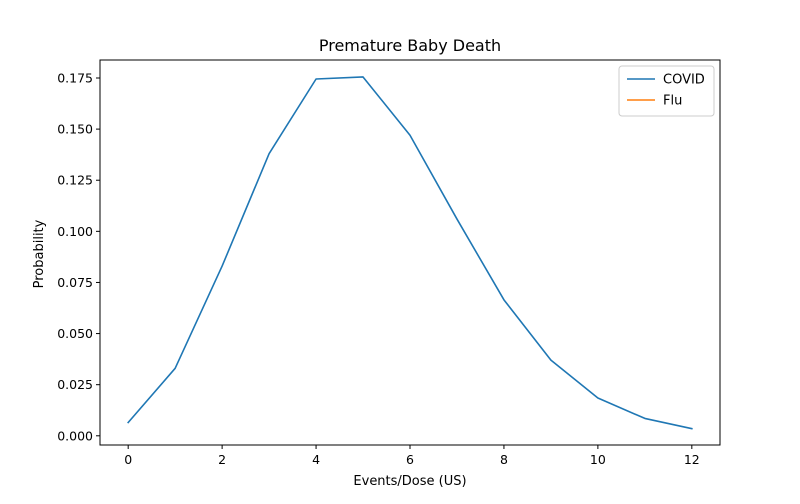 The image size is (800, 504). I want to click on x-tick-label: 12, so click(692, 459).